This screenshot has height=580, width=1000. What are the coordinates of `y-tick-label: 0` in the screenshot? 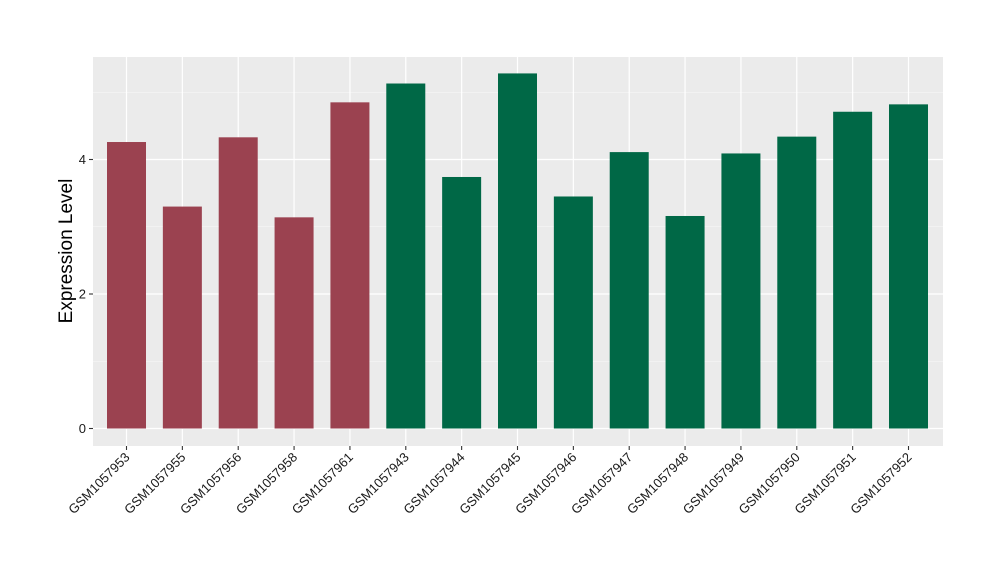 It's located at (82, 428).